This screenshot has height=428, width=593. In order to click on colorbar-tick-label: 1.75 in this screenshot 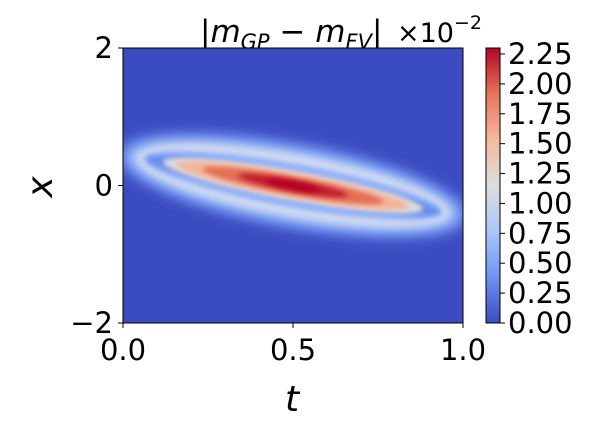, I will do `click(540, 114)`.